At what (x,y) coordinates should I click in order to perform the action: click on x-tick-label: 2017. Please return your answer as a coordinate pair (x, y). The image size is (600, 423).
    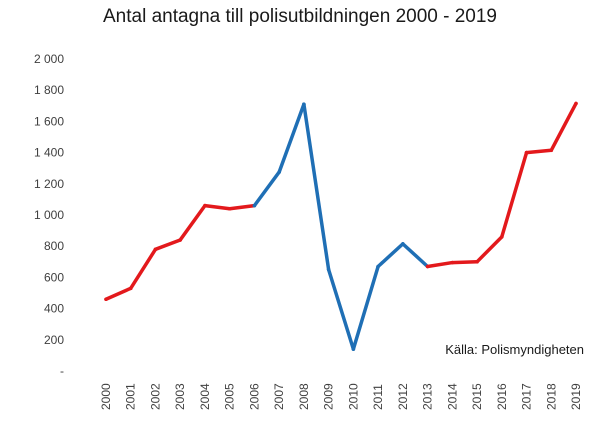
    Looking at the image, I should click on (527, 396).